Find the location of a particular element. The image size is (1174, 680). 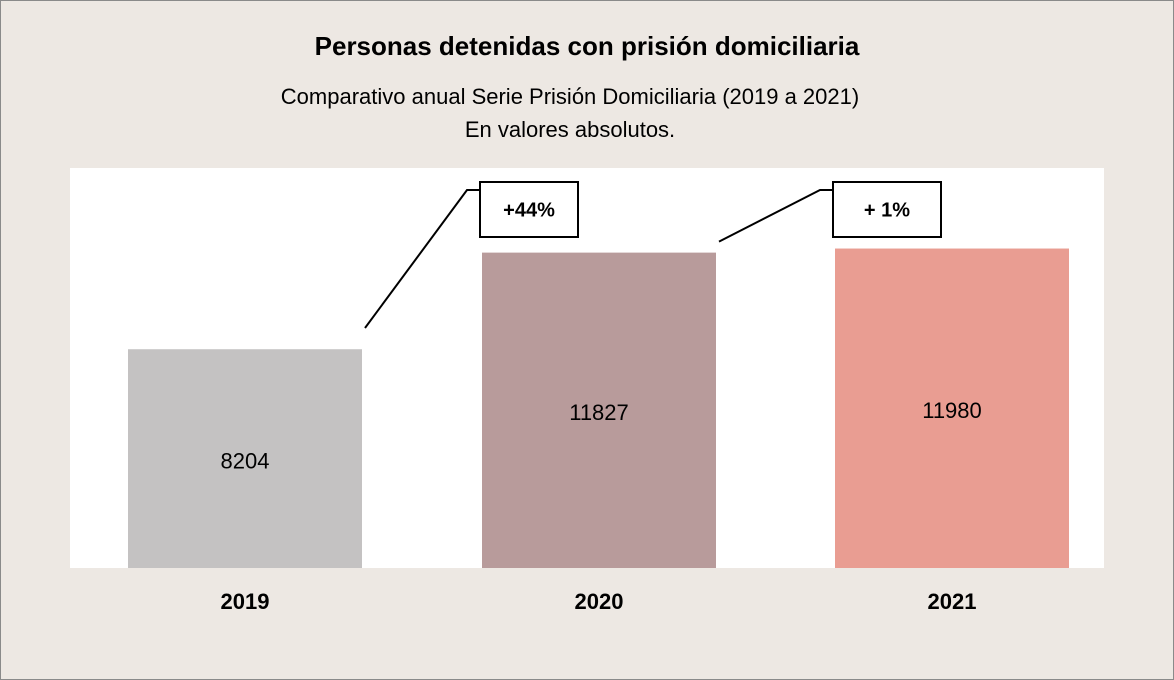

chart-subtitle: En valores absolutos. is located at coordinates (570, 129).